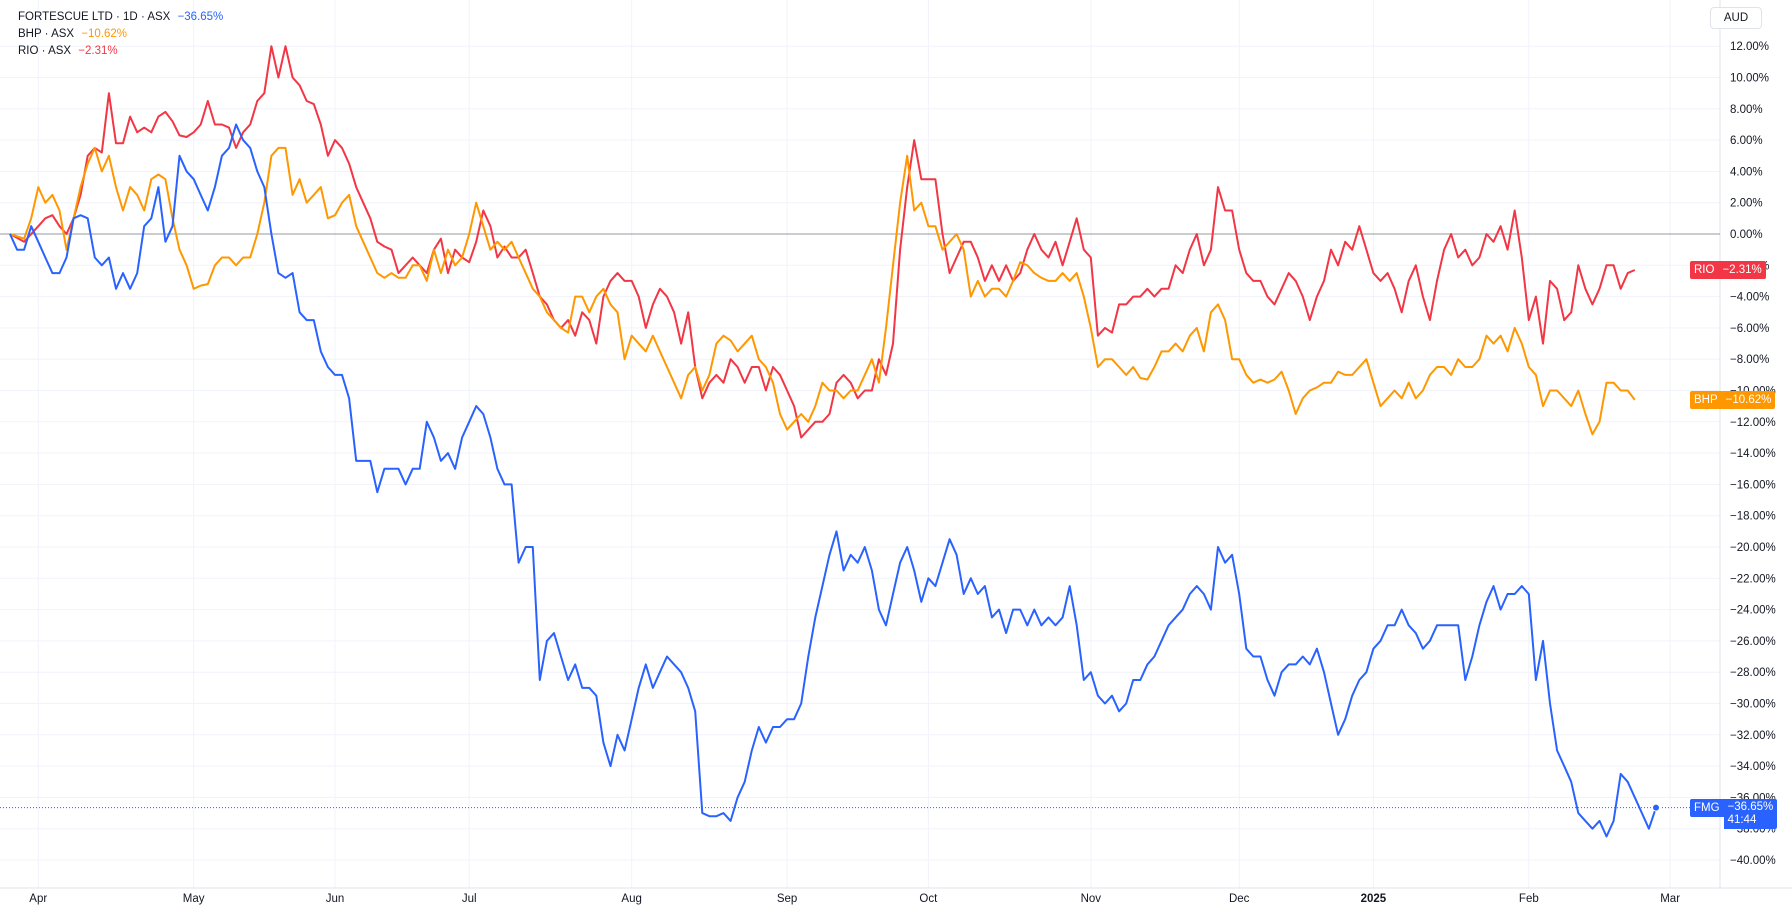 Image resolution: width=1792 pixels, height=920 pixels. I want to click on y-tick-label: −34.00%, so click(1753, 767).